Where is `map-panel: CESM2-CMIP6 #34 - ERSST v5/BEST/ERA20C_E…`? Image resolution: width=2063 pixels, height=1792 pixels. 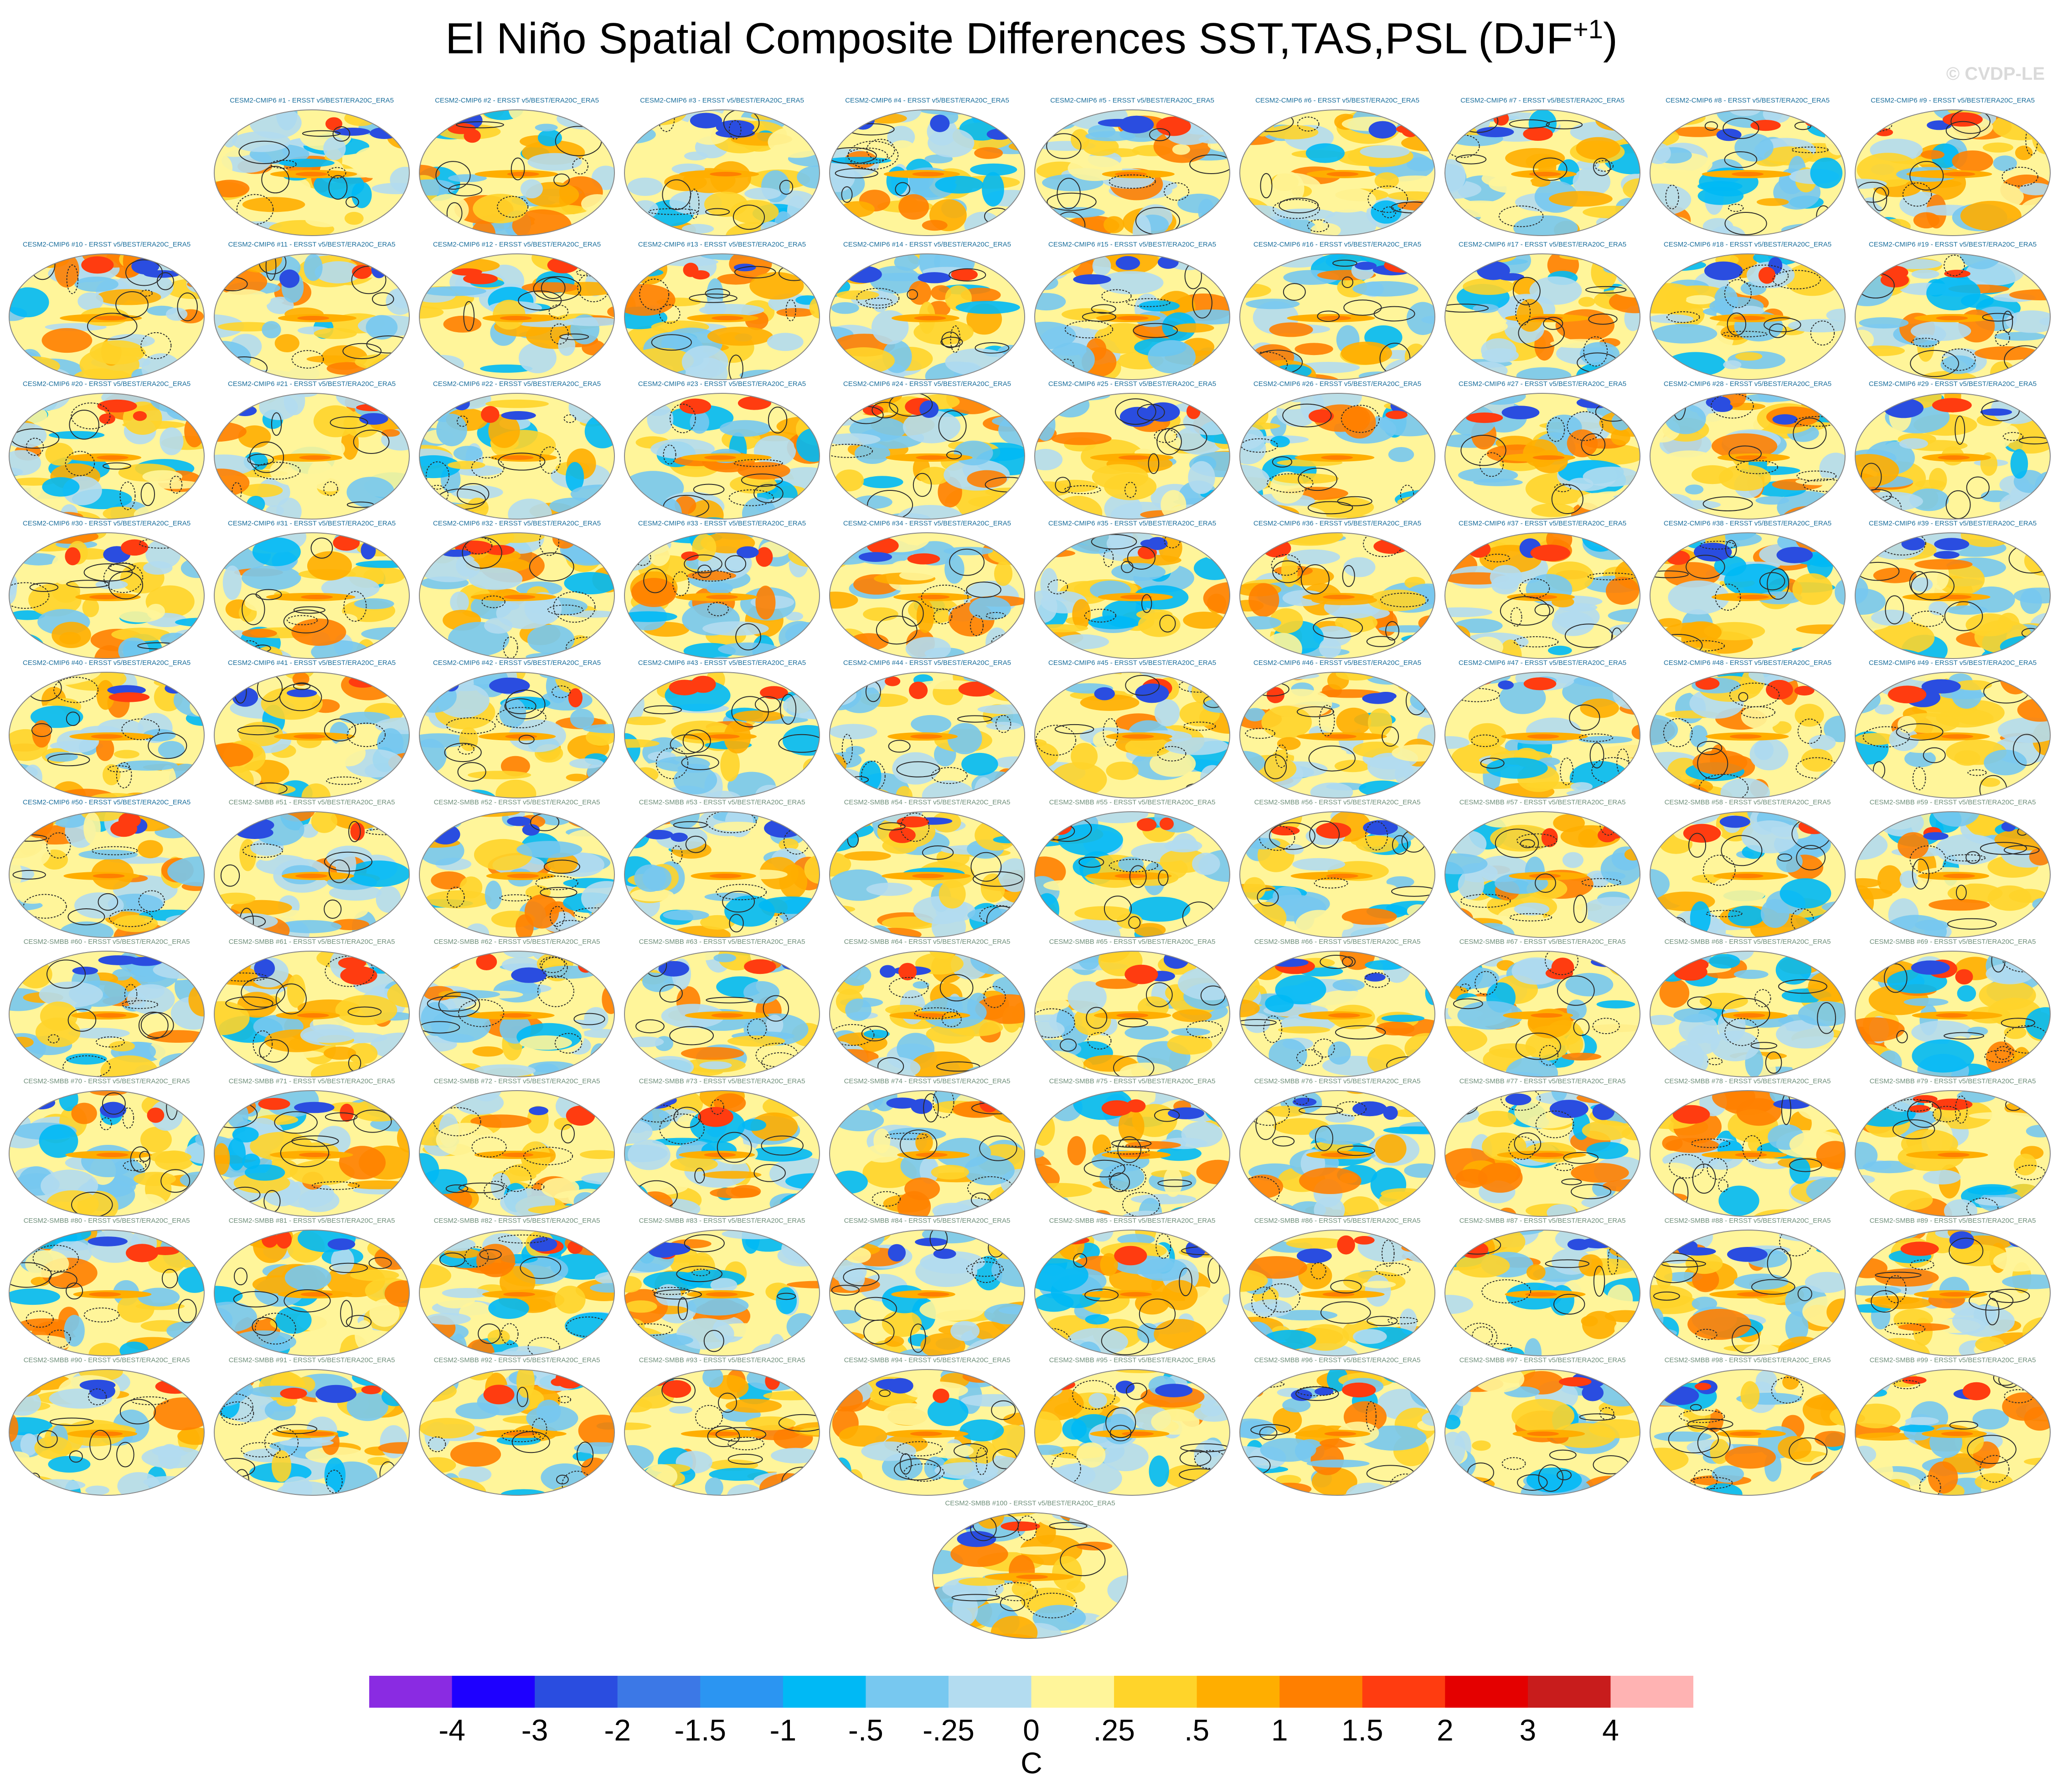
map-panel: CESM2-CMIP6 #34 - ERSST v5/BEST/ERA20C_E… is located at coordinates (927, 592).